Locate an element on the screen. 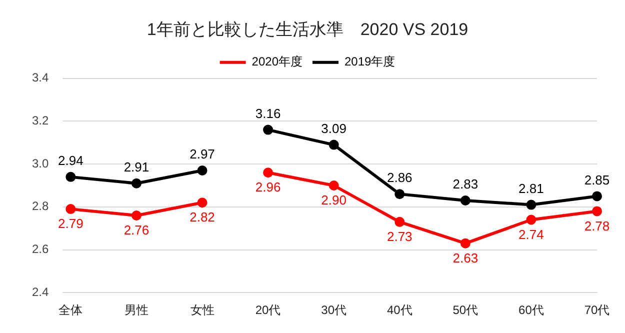  data-label: 2.97 is located at coordinates (202, 154).